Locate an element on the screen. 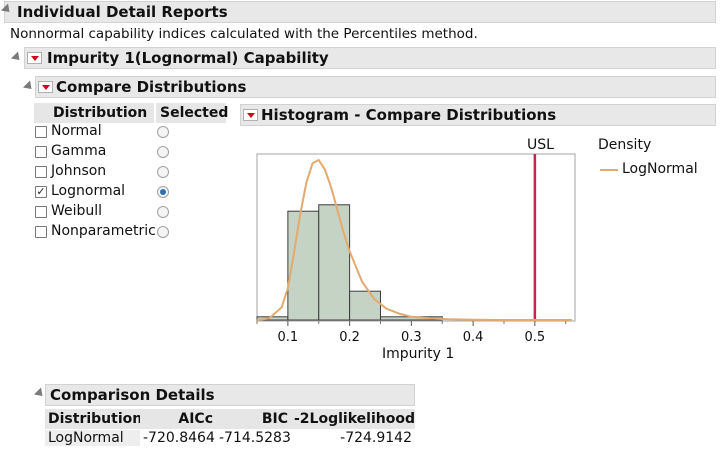 This screenshot has height=449, width=720. x-tick-label: 0.3 is located at coordinates (411, 337).